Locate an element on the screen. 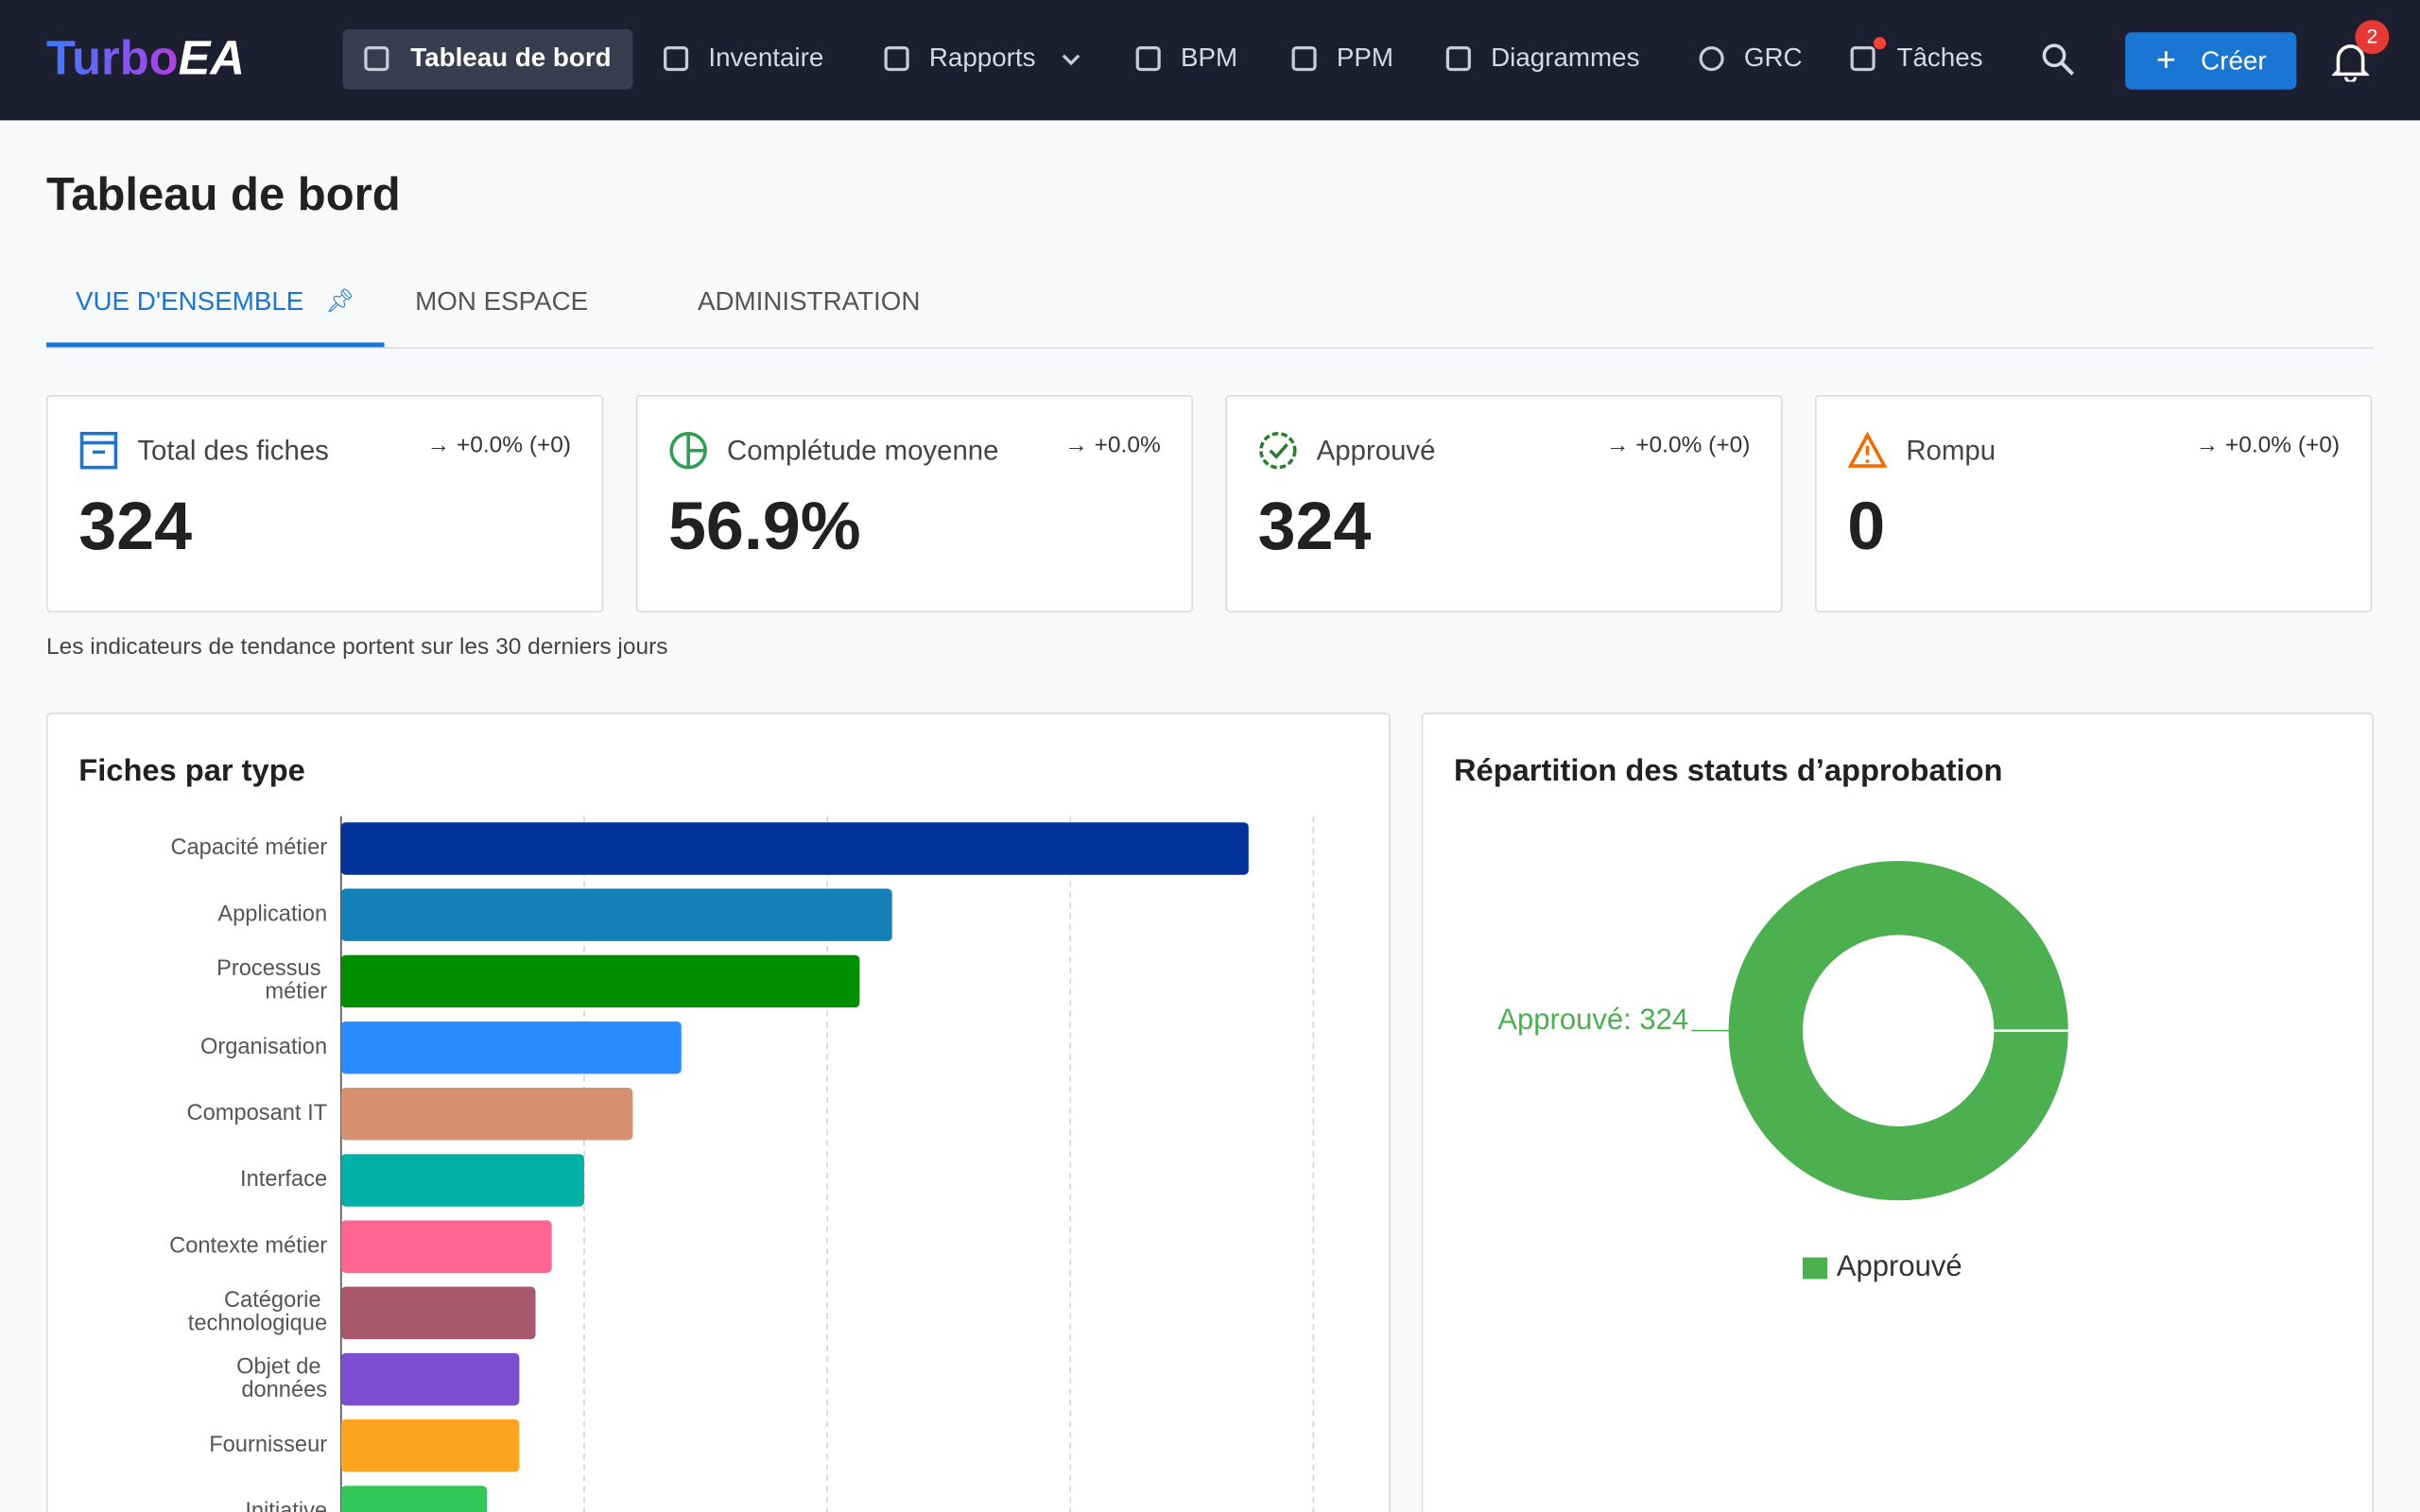  data-label: Approuvé: 324 is located at coordinates (1592, 1019).